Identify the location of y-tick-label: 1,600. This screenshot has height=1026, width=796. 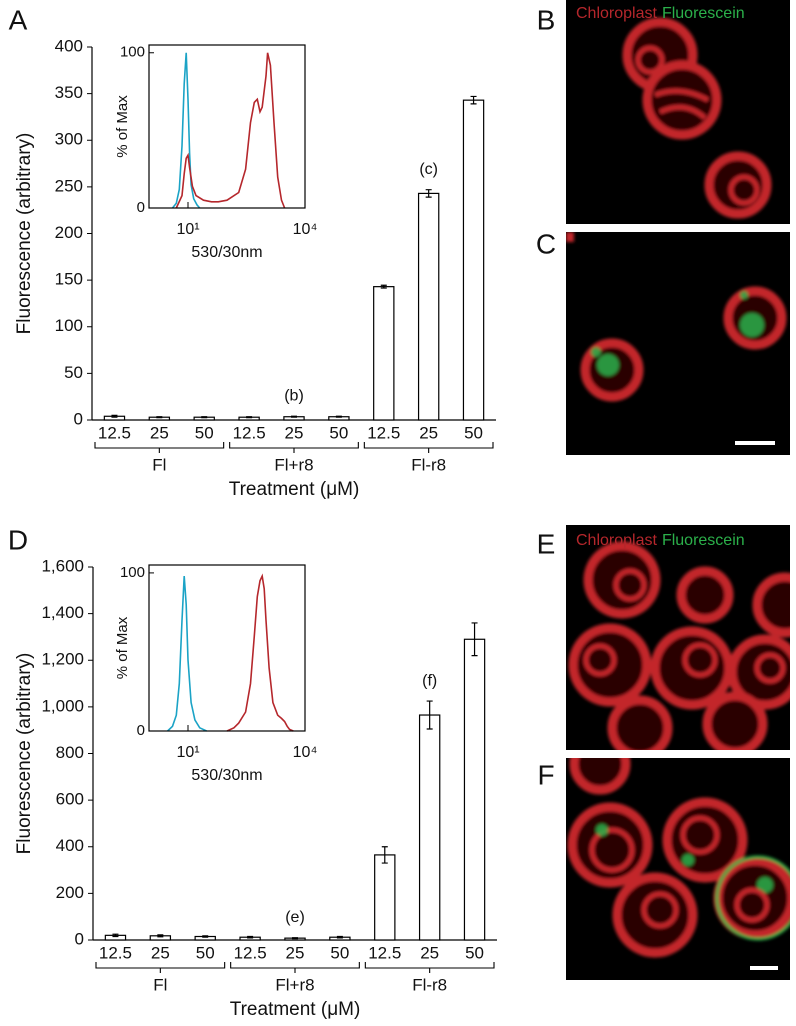
(62, 565).